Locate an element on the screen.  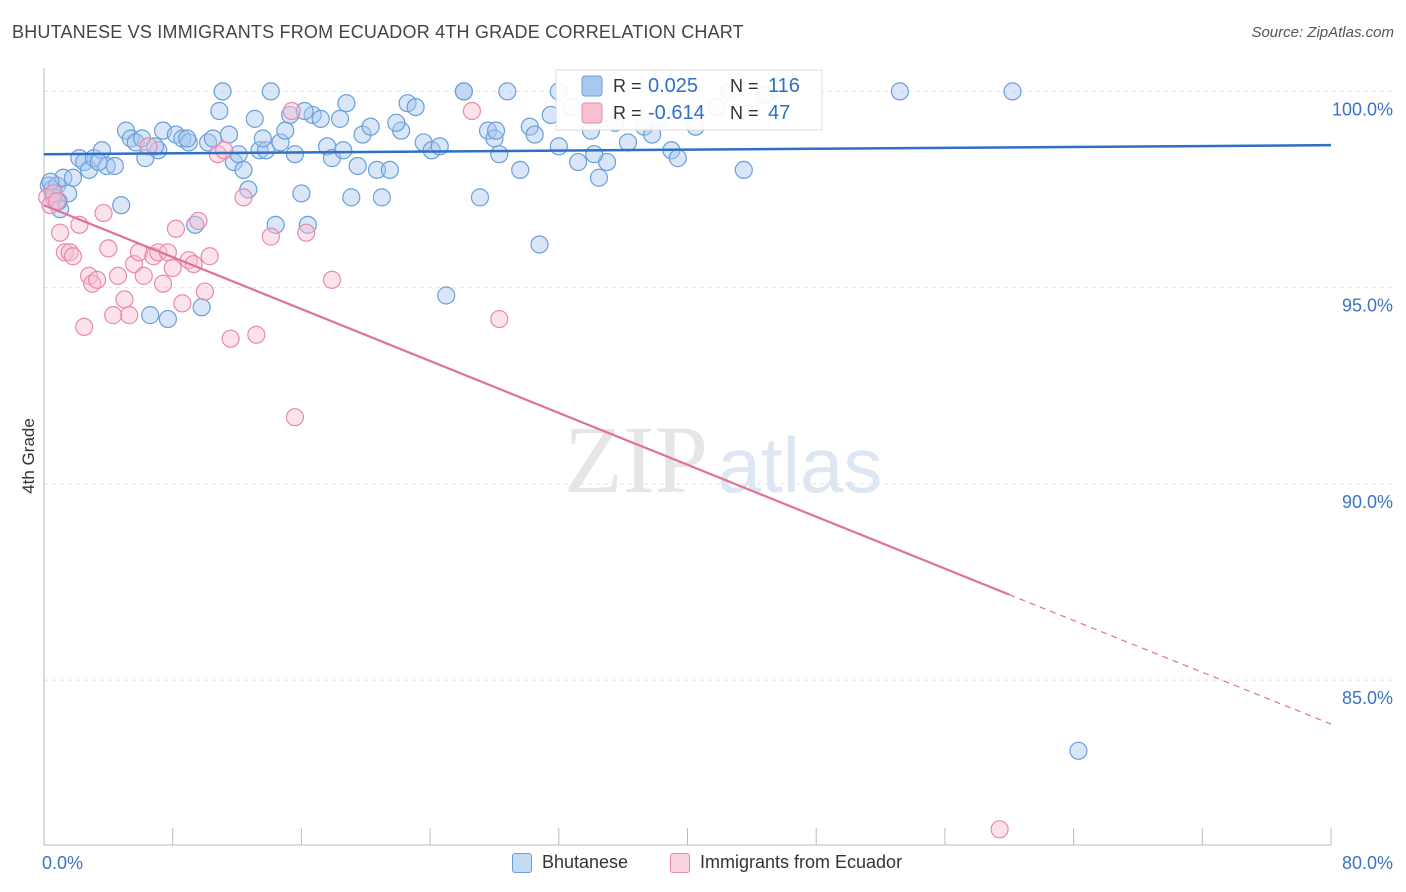
legend-swatch-bhutanese is located at coordinates (522, 862).